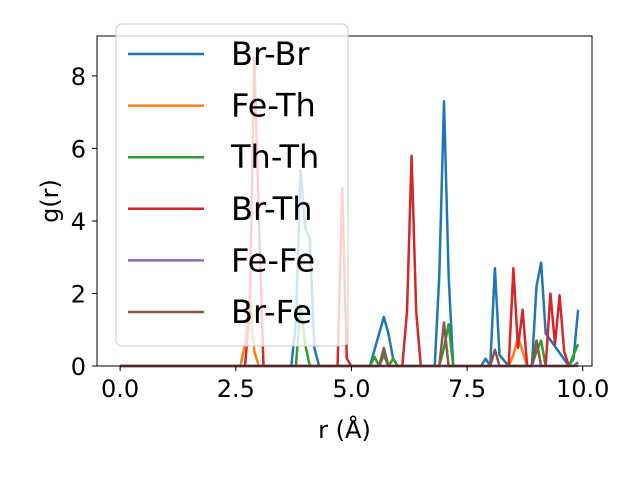 The image size is (640, 480). What do you see at coordinates (467, 389) in the screenshot?
I see `x-tick-label: 7.5` at bounding box center [467, 389].